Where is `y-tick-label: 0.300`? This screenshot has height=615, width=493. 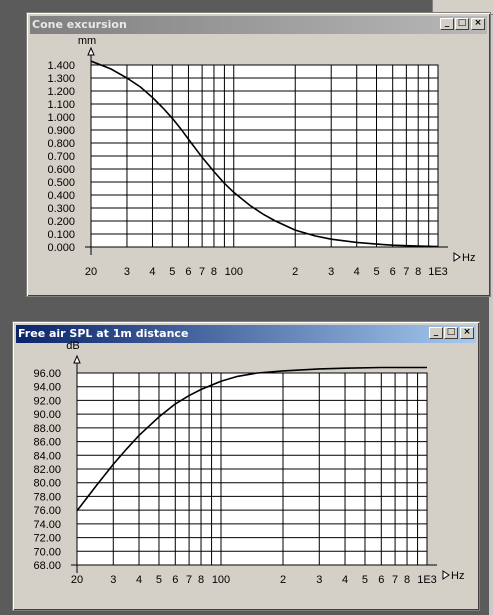 y-tick-label: 0.300 is located at coordinates (61, 209).